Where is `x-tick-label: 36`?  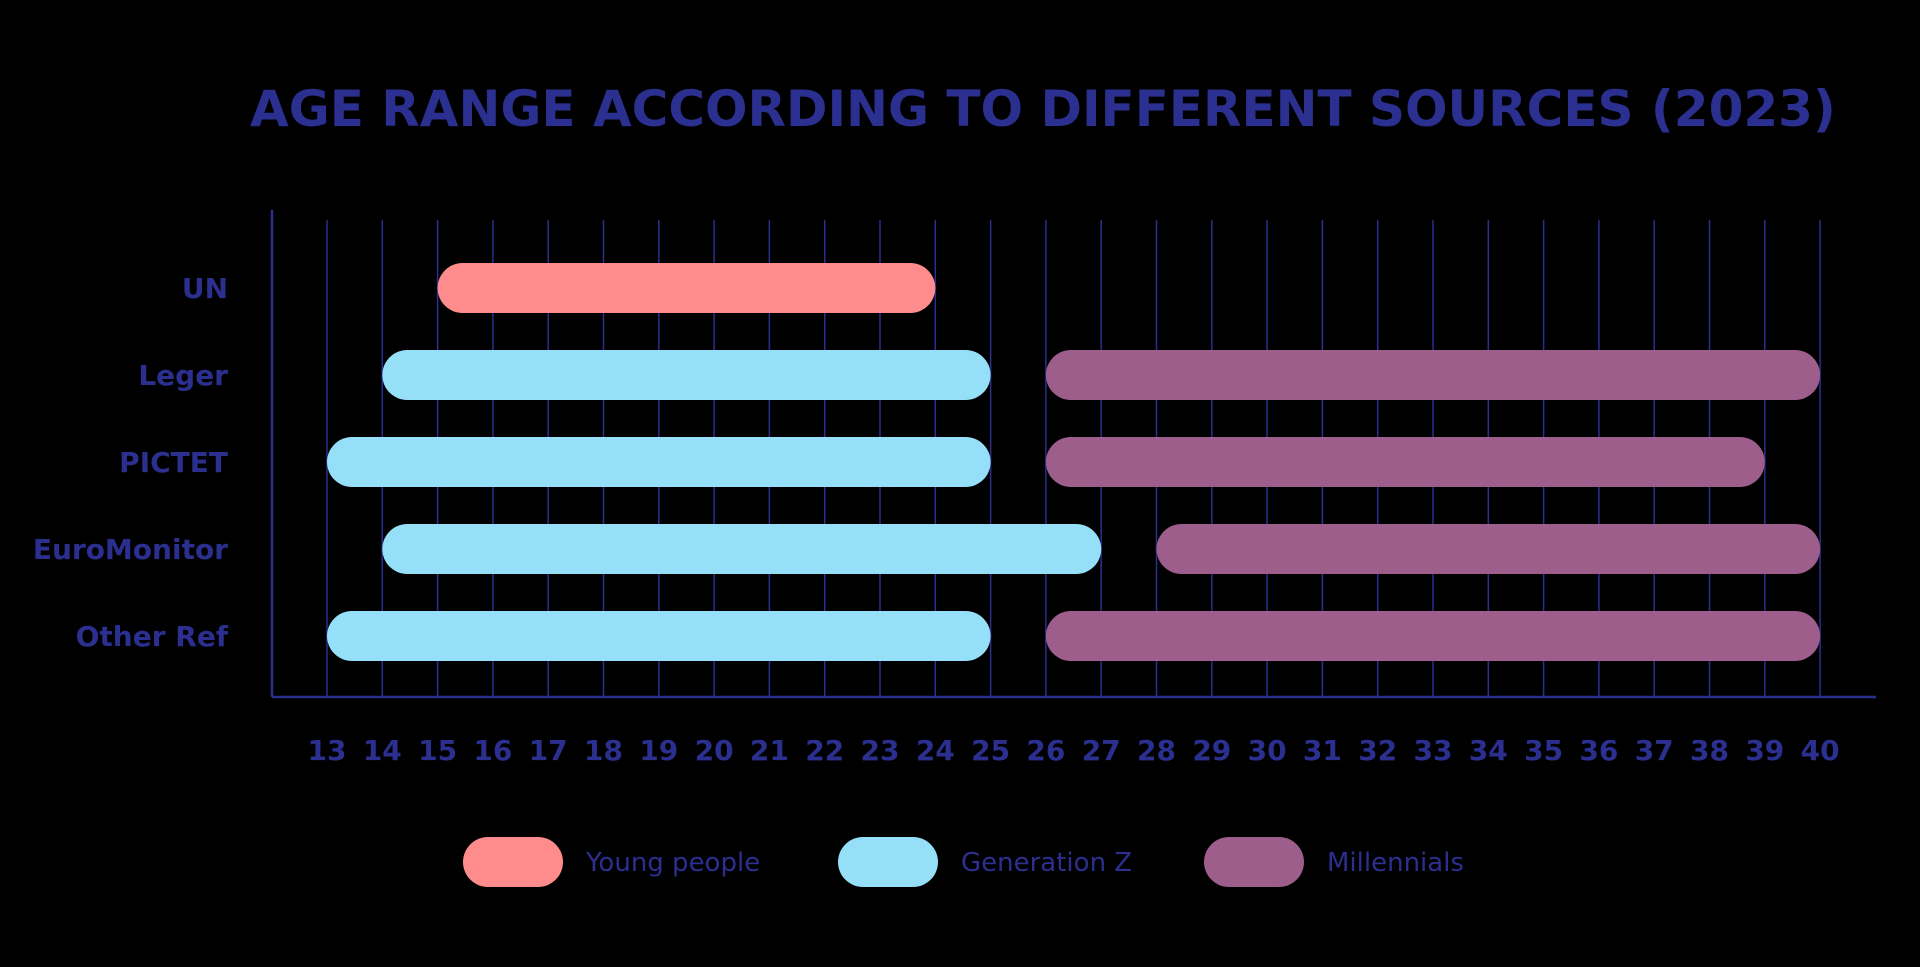
x-tick-label: 36 is located at coordinates (1598, 750).